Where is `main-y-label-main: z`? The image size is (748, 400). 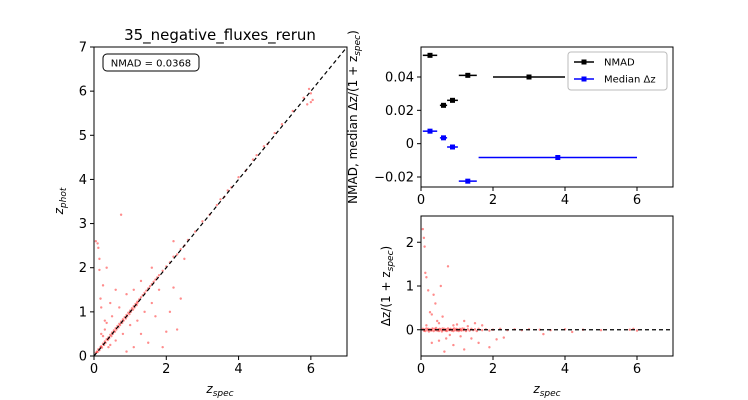
main-y-label-main: z is located at coordinates (59, 211).